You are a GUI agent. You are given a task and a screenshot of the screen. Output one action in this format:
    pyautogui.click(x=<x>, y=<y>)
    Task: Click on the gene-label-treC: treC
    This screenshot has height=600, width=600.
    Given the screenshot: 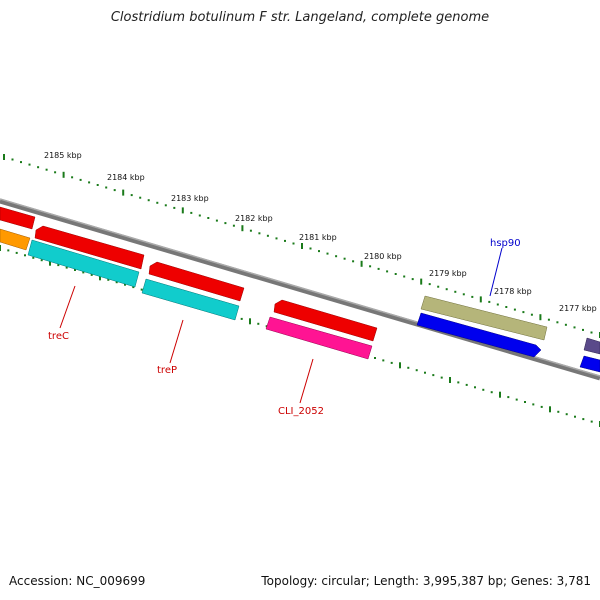 What is the action you would take?
    pyautogui.click(x=58, y=336)
    